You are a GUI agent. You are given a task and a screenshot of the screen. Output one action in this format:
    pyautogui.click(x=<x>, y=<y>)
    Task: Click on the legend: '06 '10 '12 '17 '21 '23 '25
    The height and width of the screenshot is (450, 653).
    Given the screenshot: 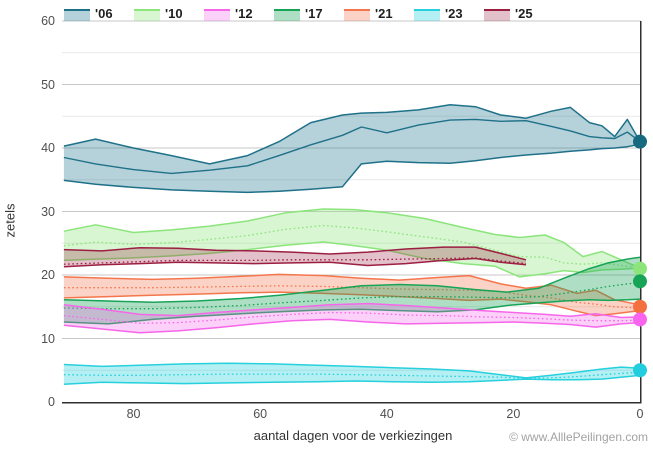 What is the action you would take?
    pyautogui.click(x=326, y=15)
    